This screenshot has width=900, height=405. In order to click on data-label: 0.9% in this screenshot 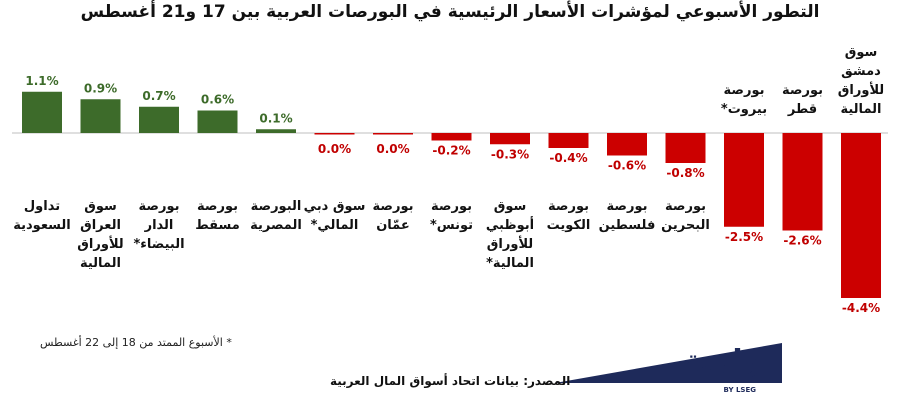, I will do `click(100, 88)`.